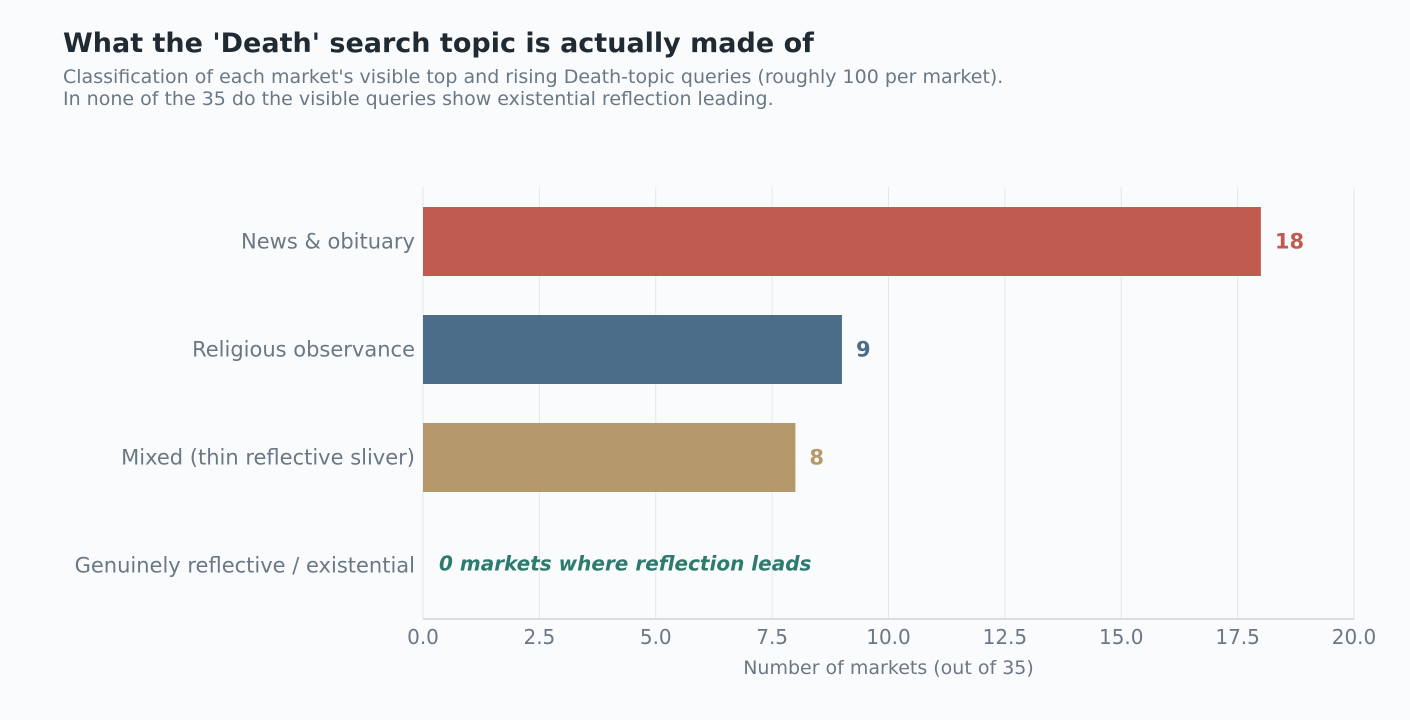 The height and width of the screenshot is (720, 1410). What do you see at coordinates (303, 350) in the screenshot?
I see `category-label: Religious observance` at bounding box center [303, 350].